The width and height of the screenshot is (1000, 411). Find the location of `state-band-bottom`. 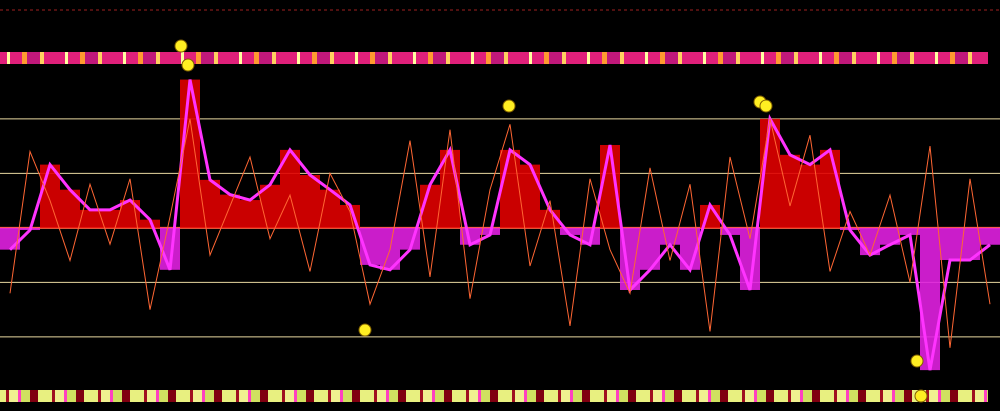

state-band-bottom is located at coordinates (494, 396).